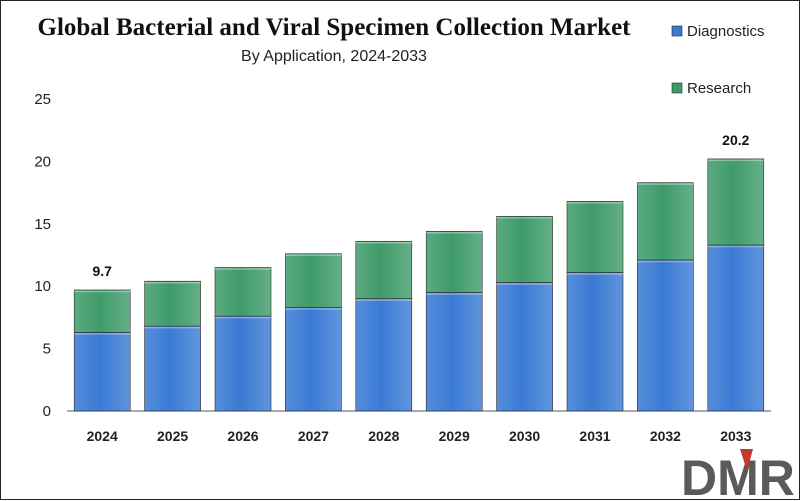 This screenshot has height=501, width=800. What do you see at coordinates (735, 436) in the screenshot?
I see `x-tick-label: 2033` at bounding box center [735, 436].